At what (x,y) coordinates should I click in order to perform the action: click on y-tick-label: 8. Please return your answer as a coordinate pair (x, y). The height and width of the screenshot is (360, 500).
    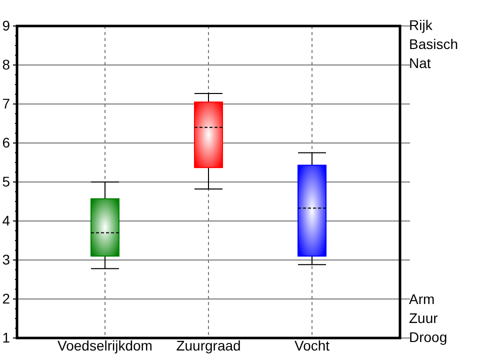
    Looking at the image, I should click on (6, 64).